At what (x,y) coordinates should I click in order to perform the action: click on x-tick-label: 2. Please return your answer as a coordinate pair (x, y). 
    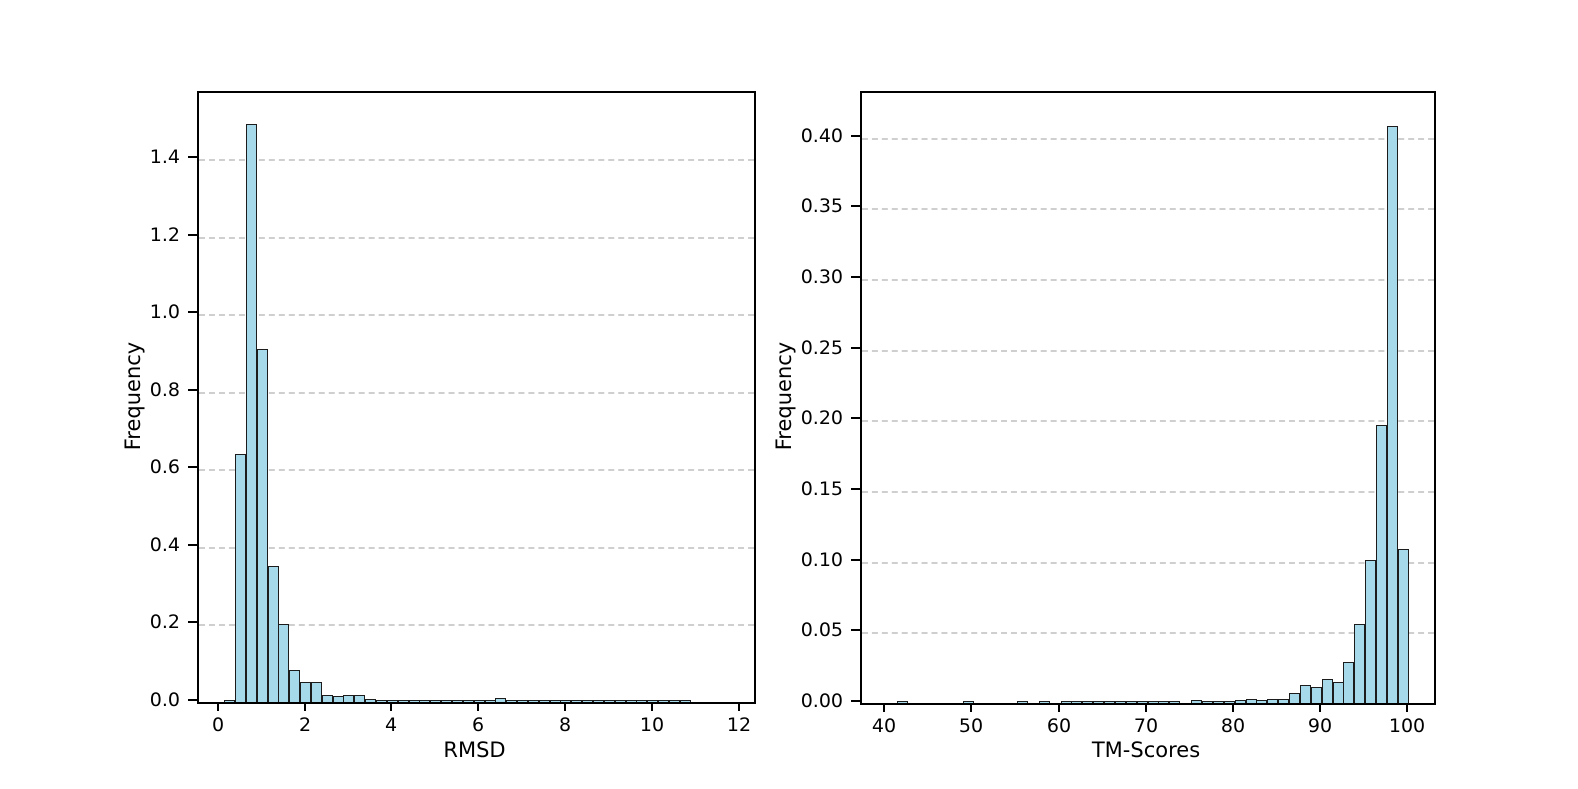
    Looking at the image, I should click on (305, 725).